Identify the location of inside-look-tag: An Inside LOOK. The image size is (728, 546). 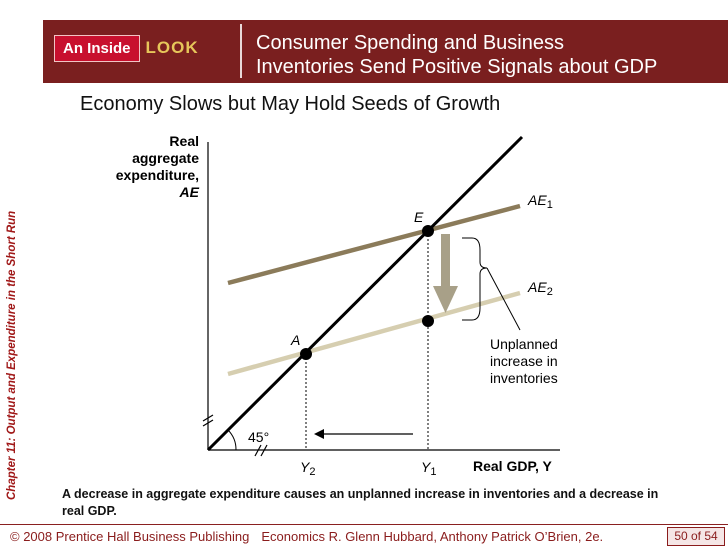
(126, 48).